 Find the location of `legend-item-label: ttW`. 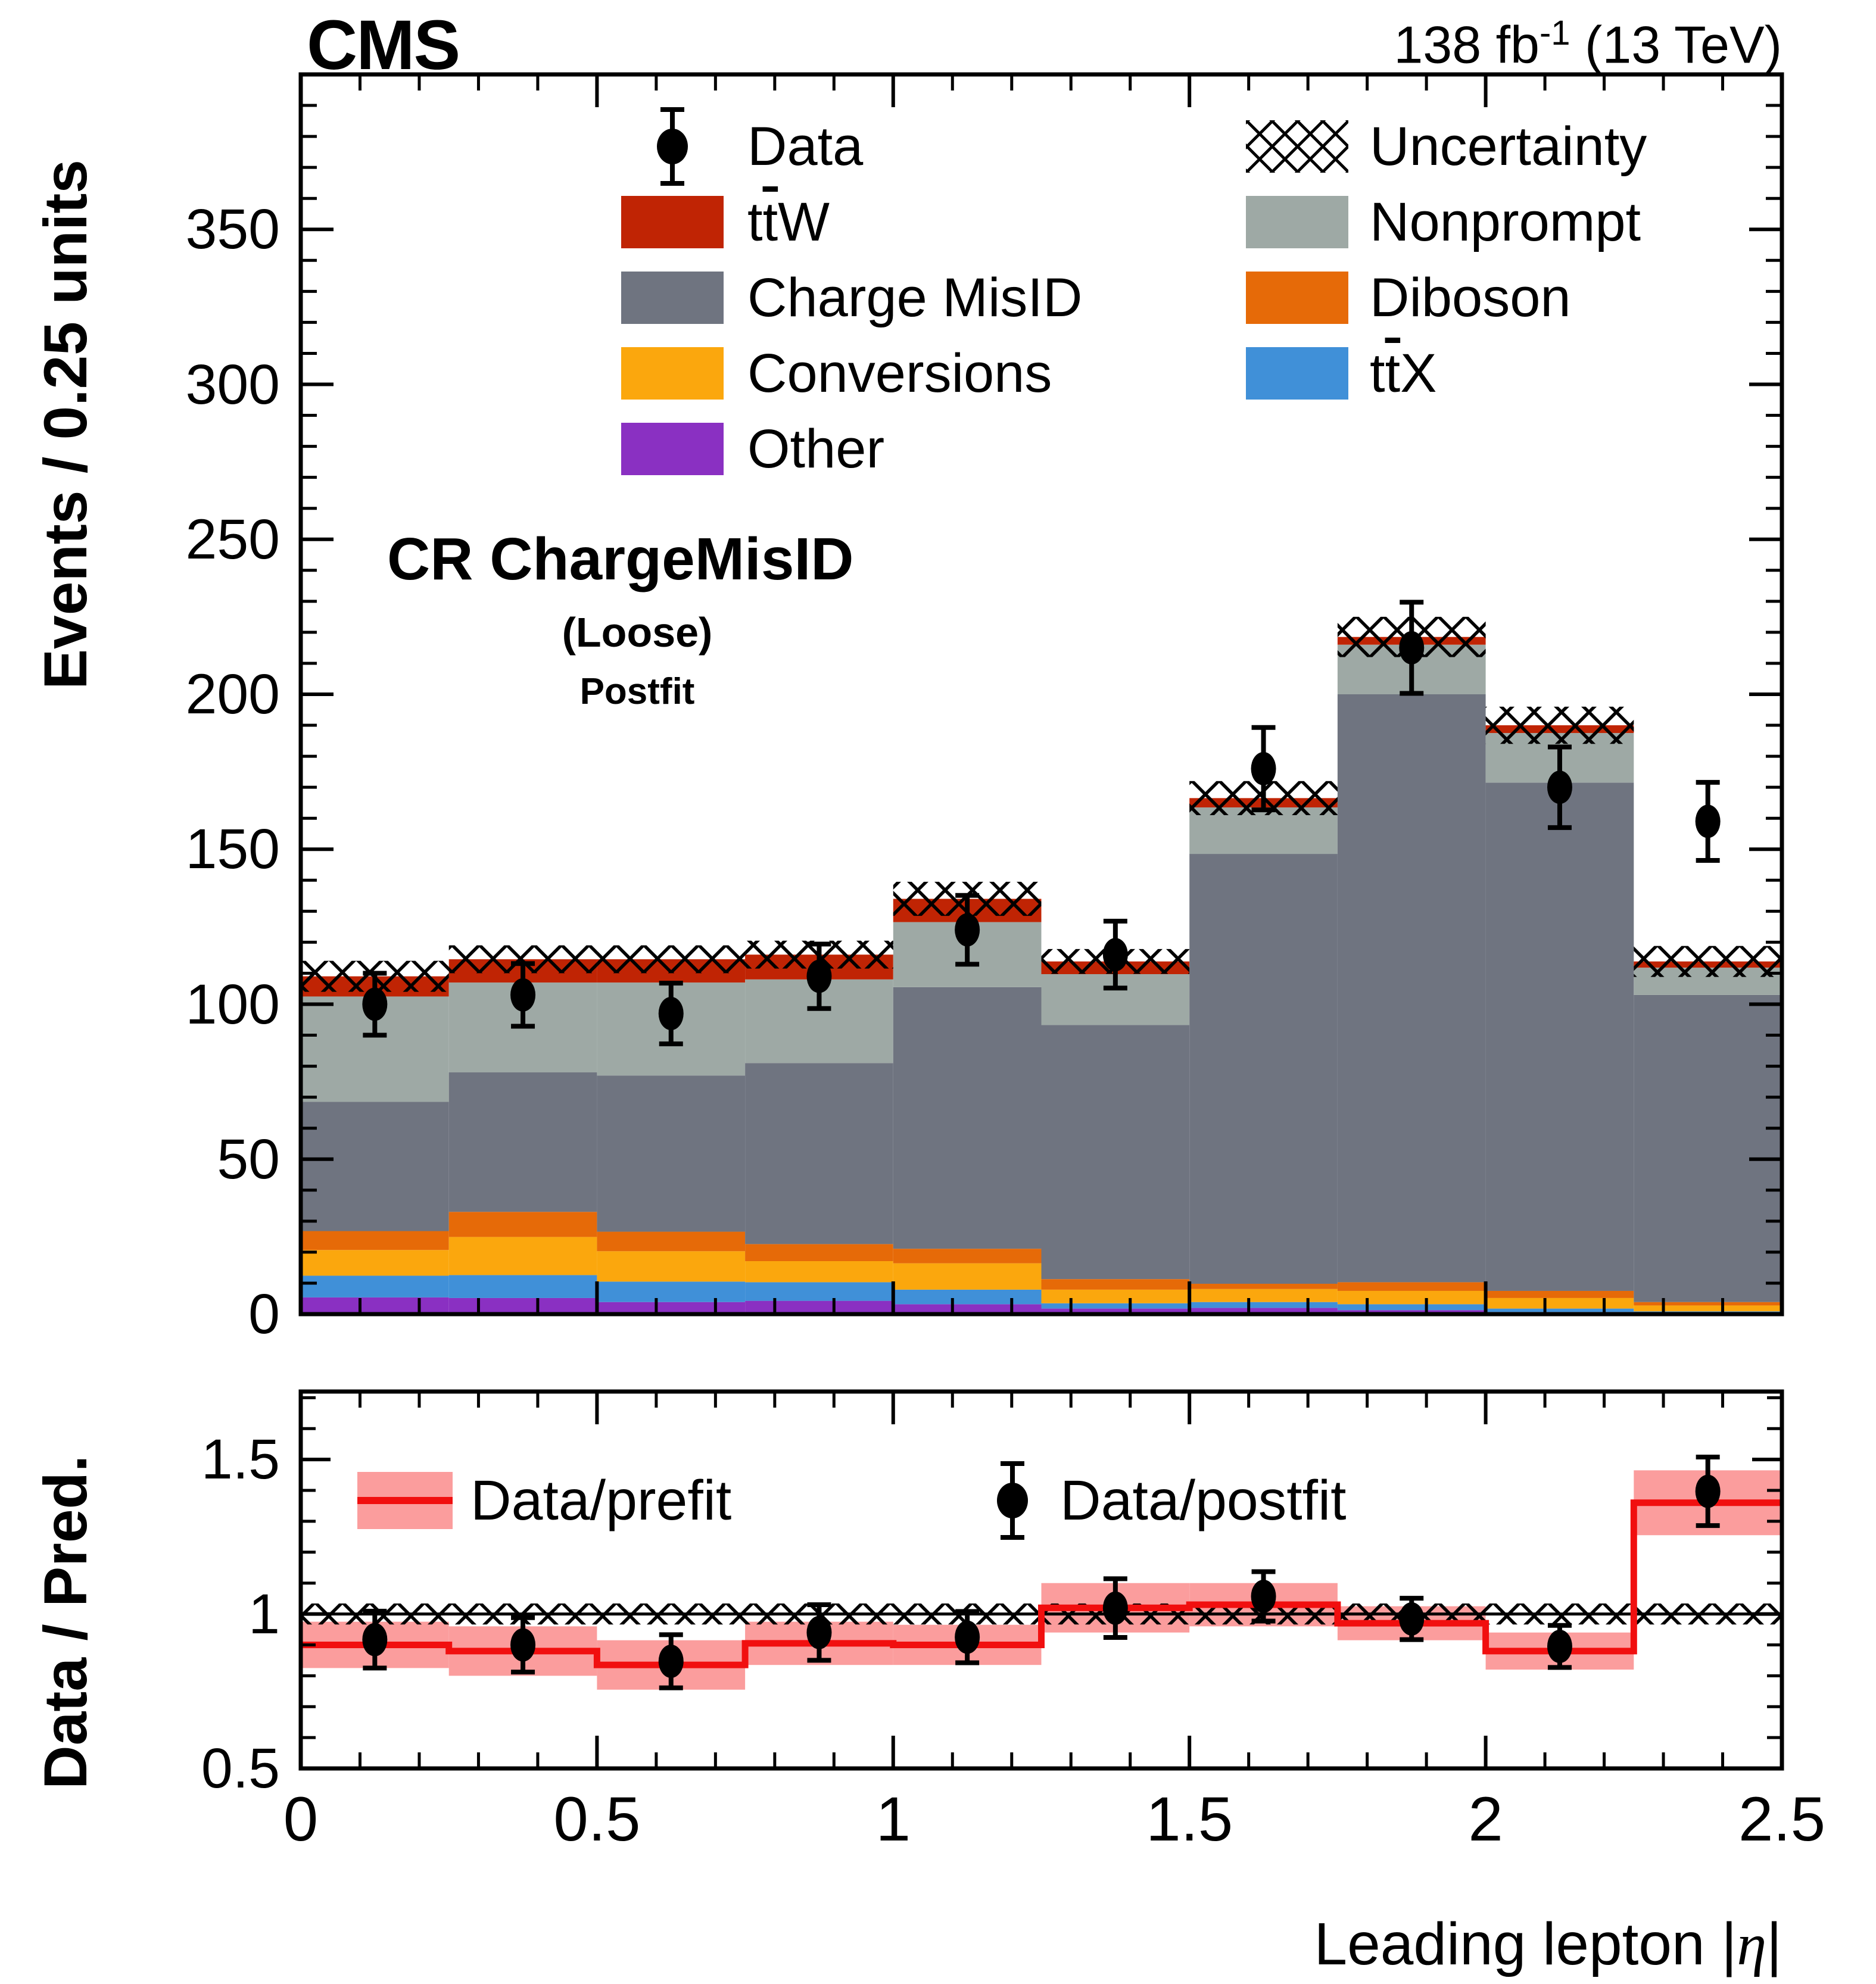

legend-item-label: ttW is located at coordinates (788, 222).